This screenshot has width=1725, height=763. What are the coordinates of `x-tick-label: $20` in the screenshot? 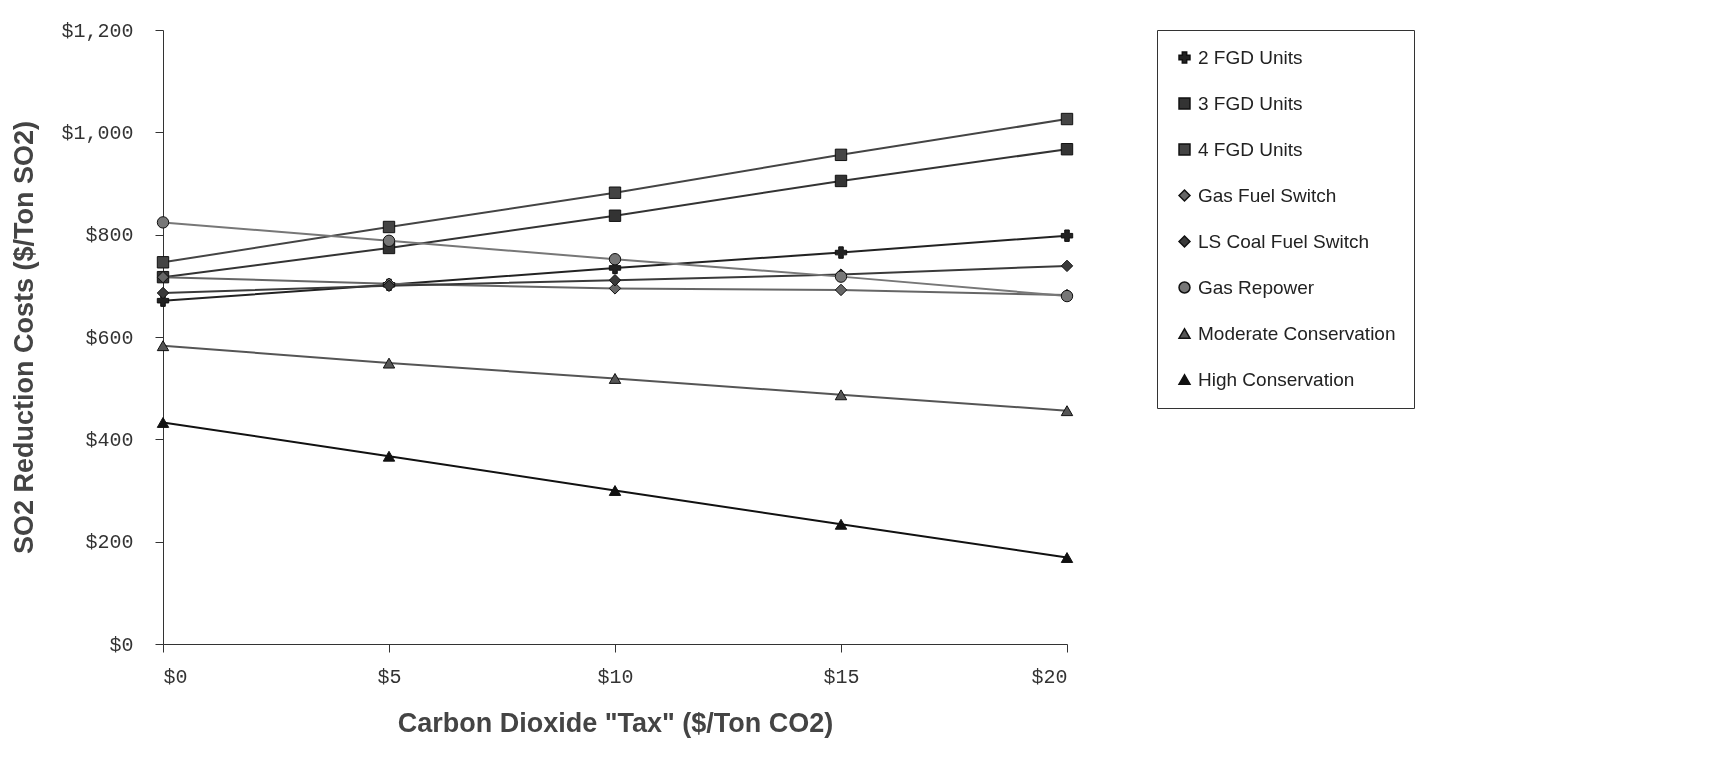 It's located at (1049, 677).